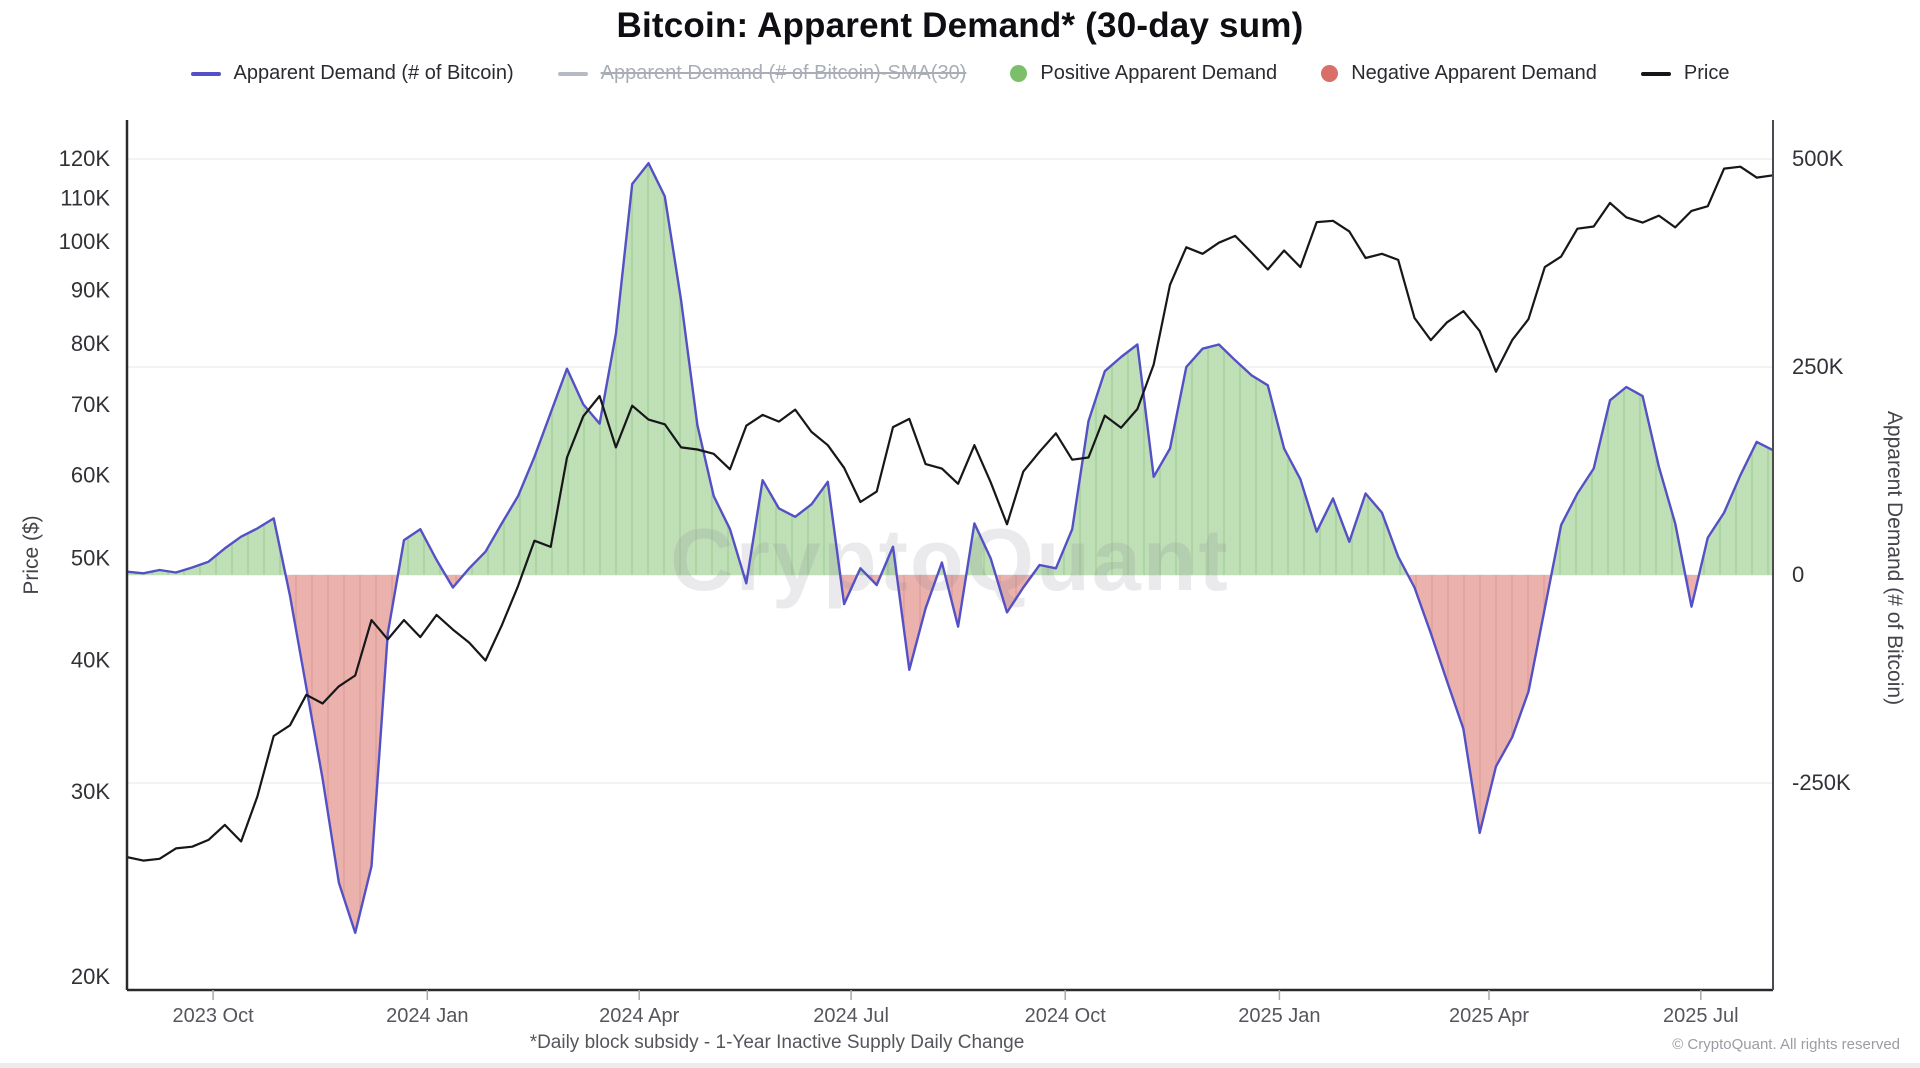 The image size is (1920, 1068). Describe the element at coordinates (427, 1016) in the screenshot. I see `x-axis-tick-label: 2024 Jan` at that location.